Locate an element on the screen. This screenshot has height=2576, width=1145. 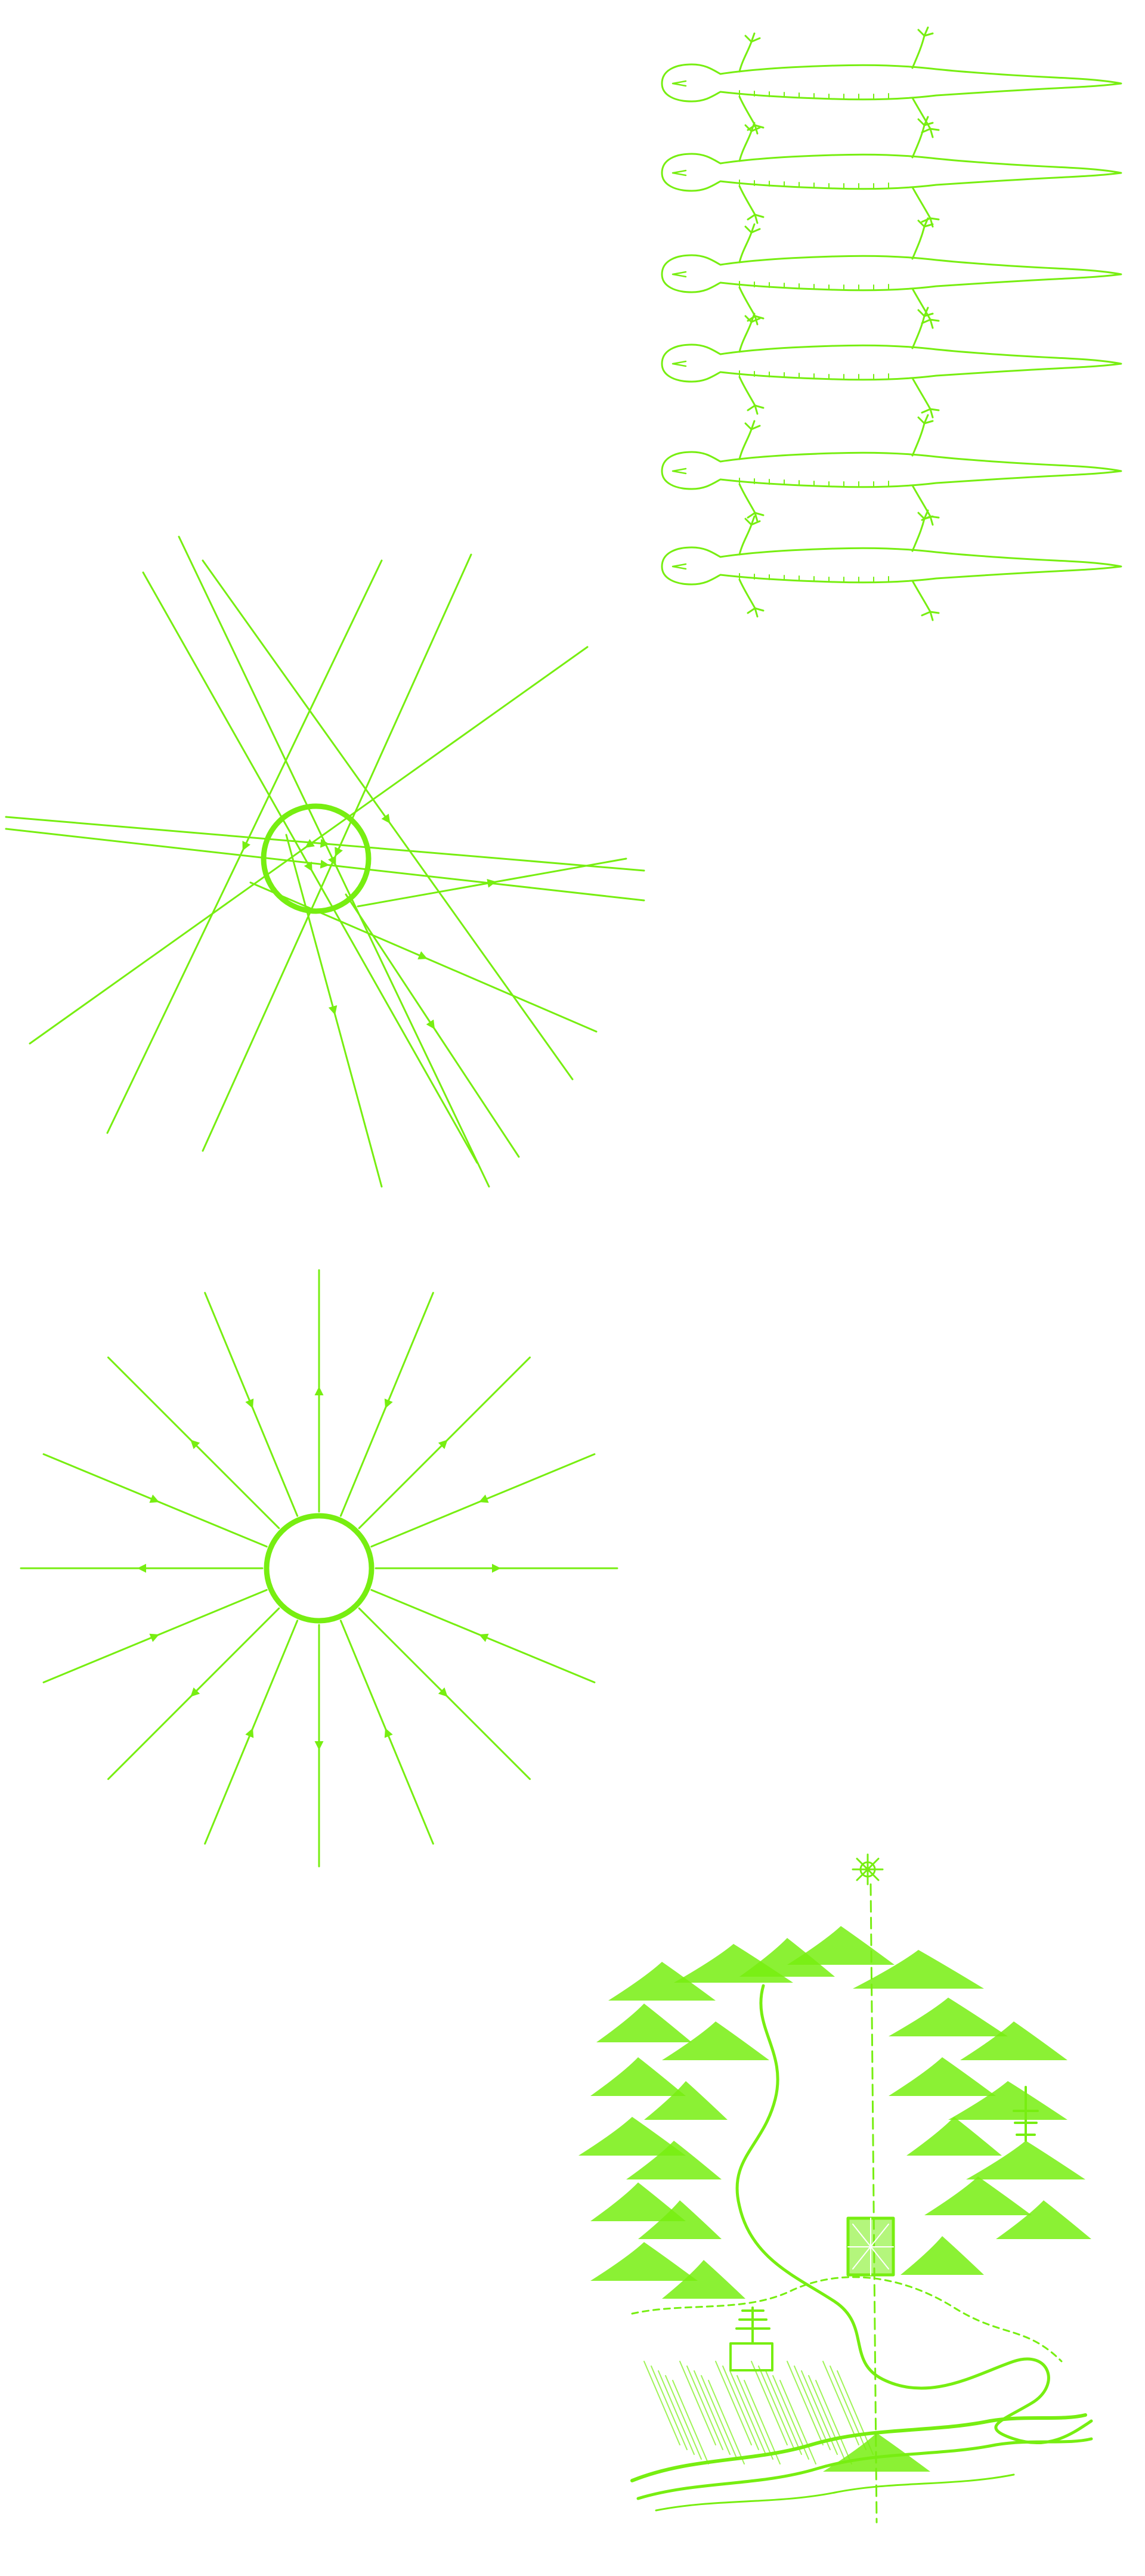
walled-city-icon is located at coordinates (870, 2246).